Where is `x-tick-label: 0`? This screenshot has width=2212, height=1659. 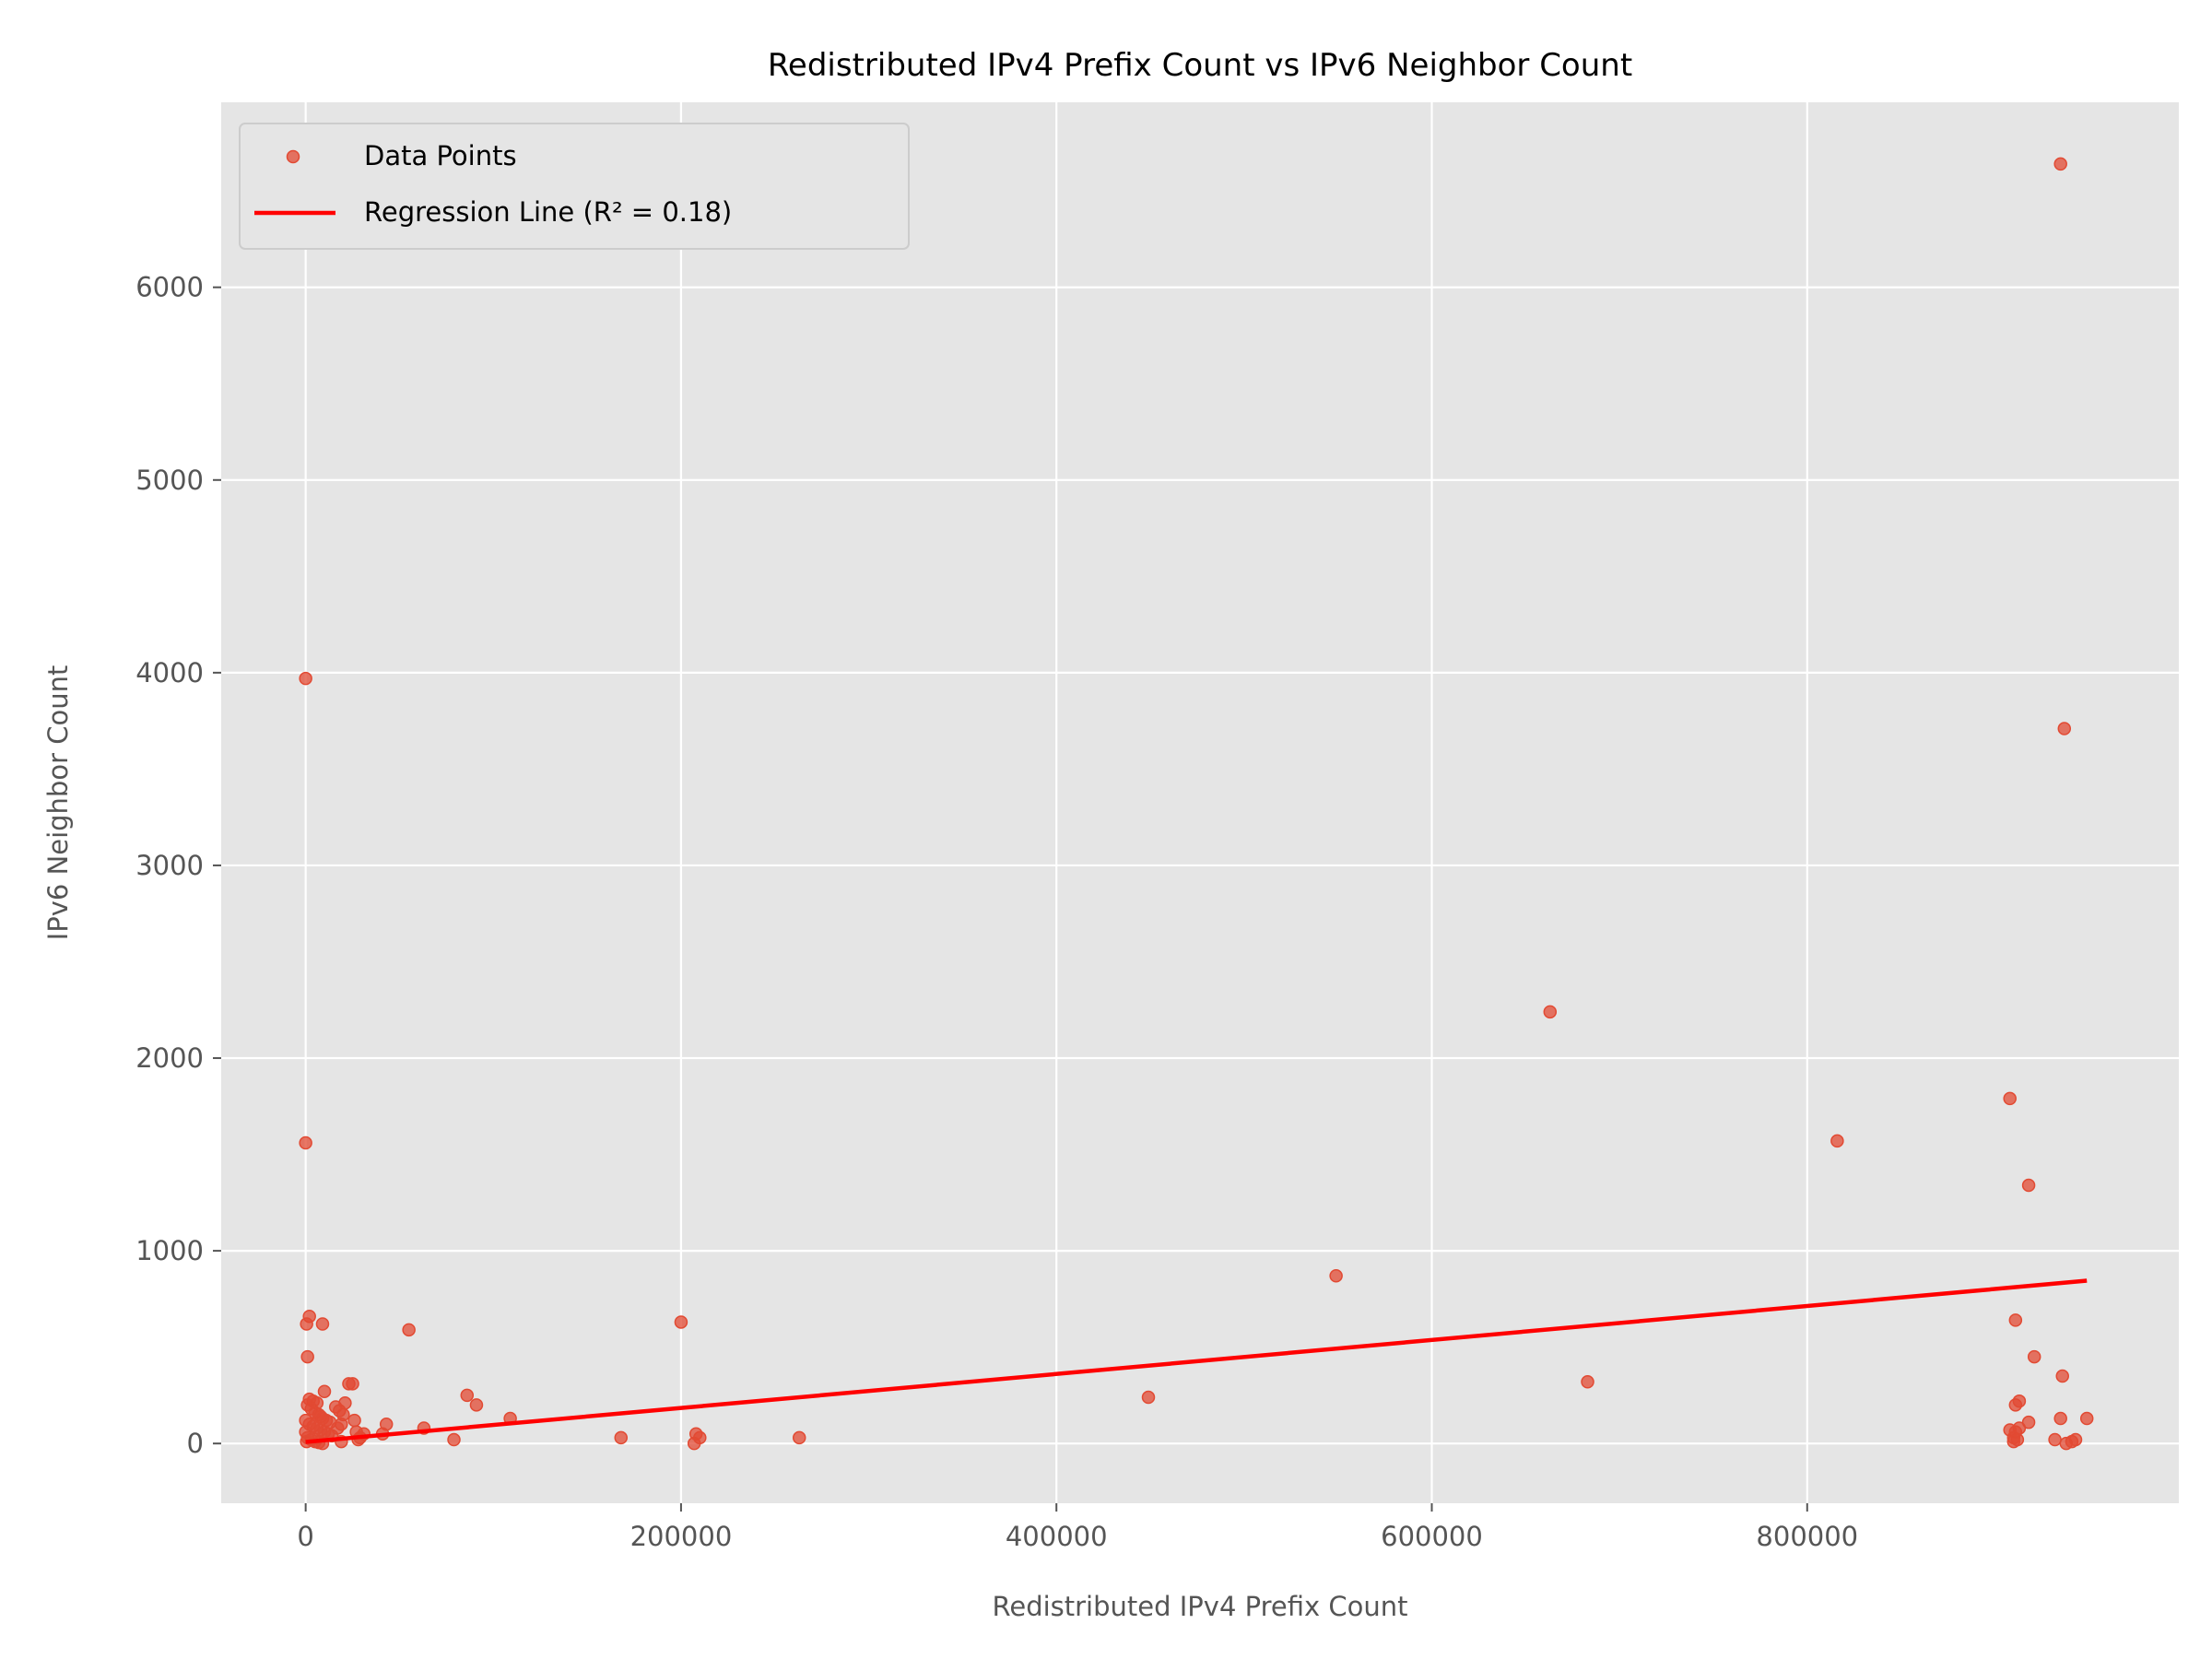 x-tick-label: 0 is located at coordinates (305, 1536).